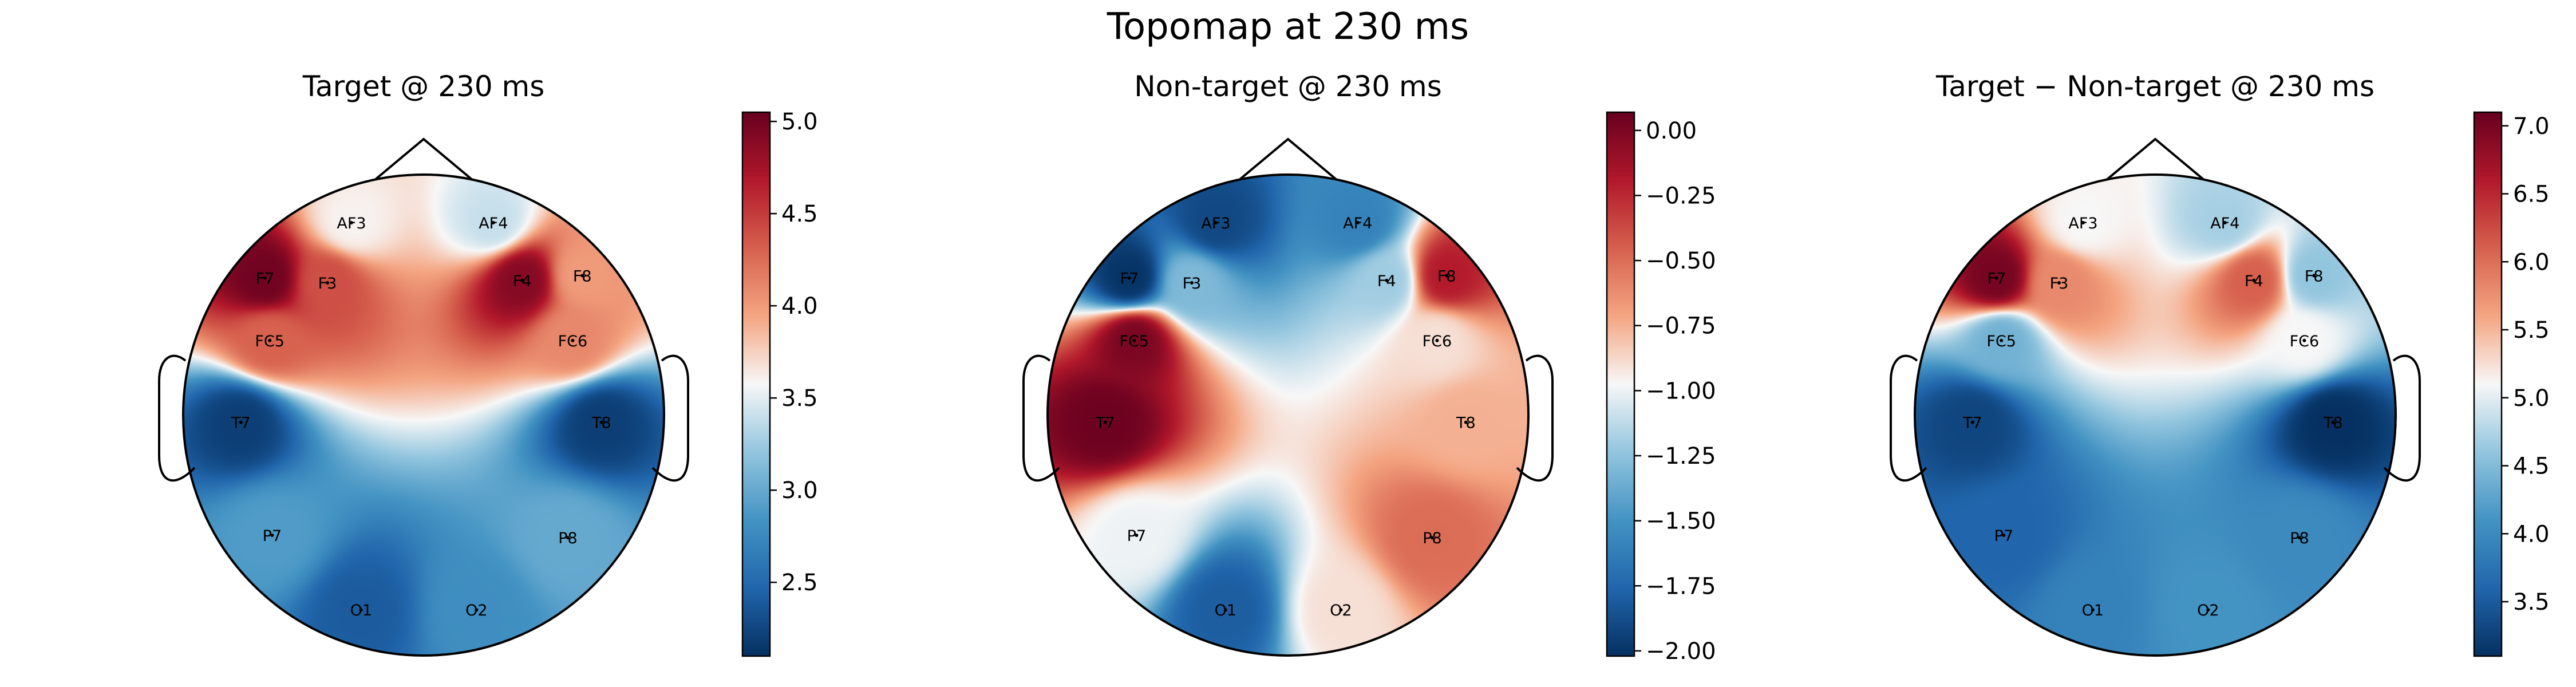  What do you see at coordinates (1681, 196) in the screenshot?
I see `colorbar-tick-label: −0.25` at bounding box center [1681, 196].